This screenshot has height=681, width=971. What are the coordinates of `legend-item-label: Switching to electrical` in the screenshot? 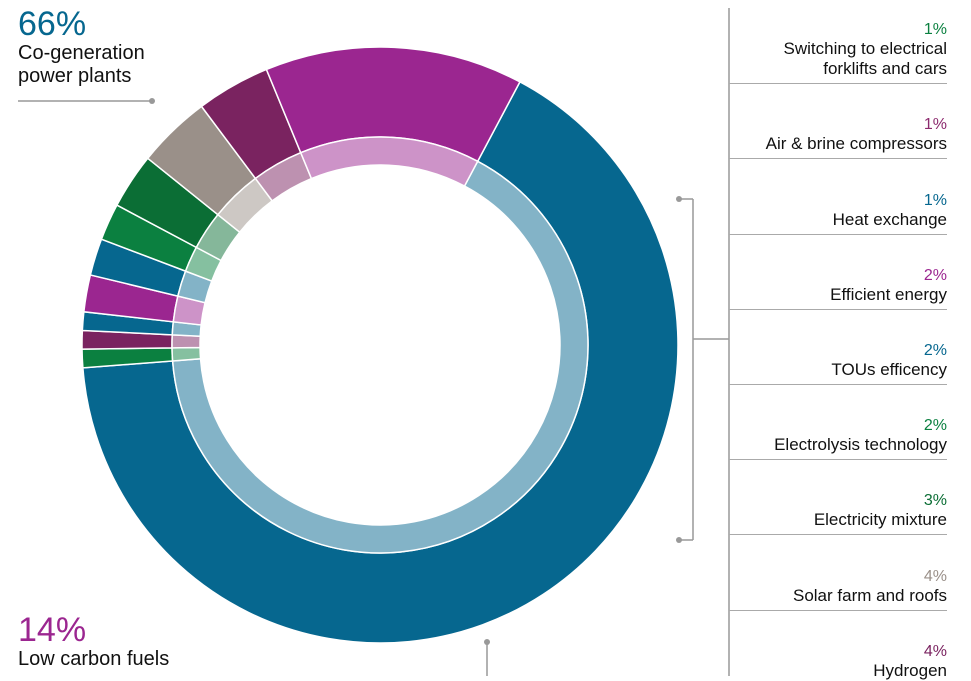 It's located at (865, 49).